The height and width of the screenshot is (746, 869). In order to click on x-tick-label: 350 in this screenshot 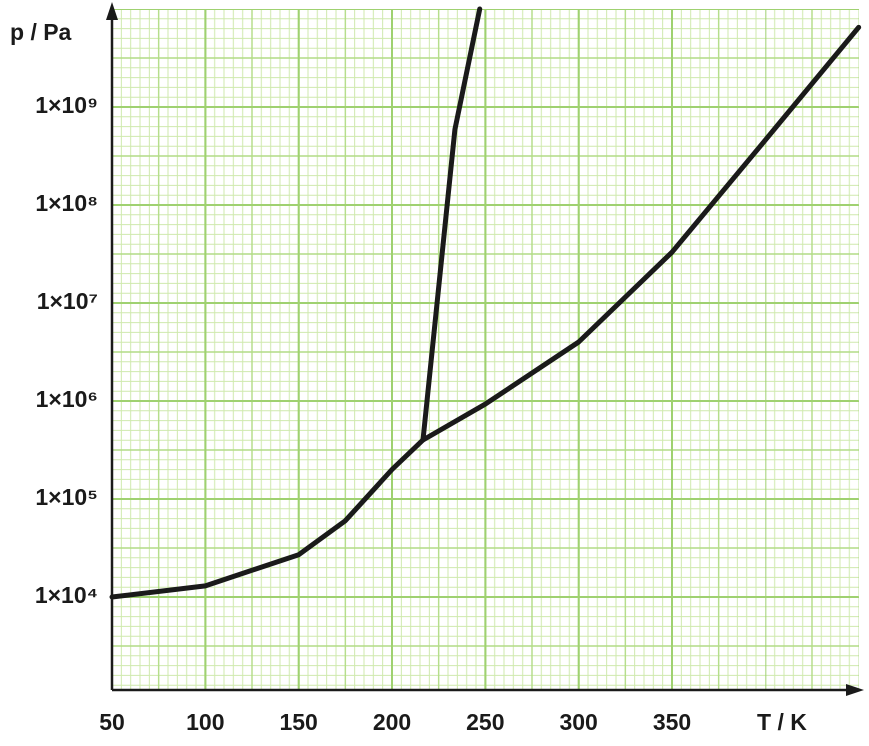, I will do `click(672, 722)`.